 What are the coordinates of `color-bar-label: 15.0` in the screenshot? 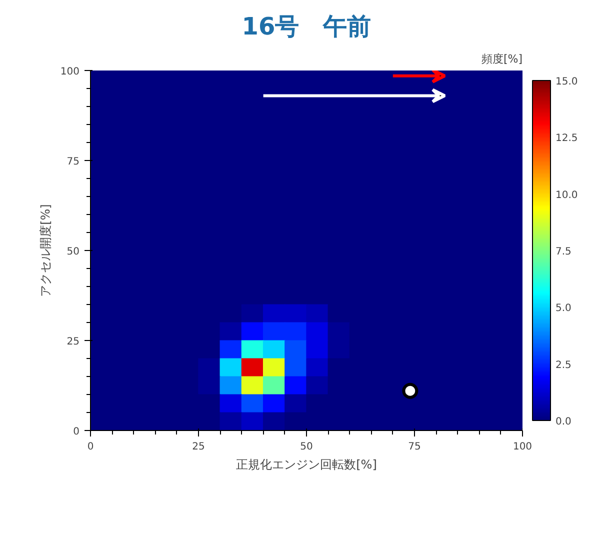 It's located at (567, 82).